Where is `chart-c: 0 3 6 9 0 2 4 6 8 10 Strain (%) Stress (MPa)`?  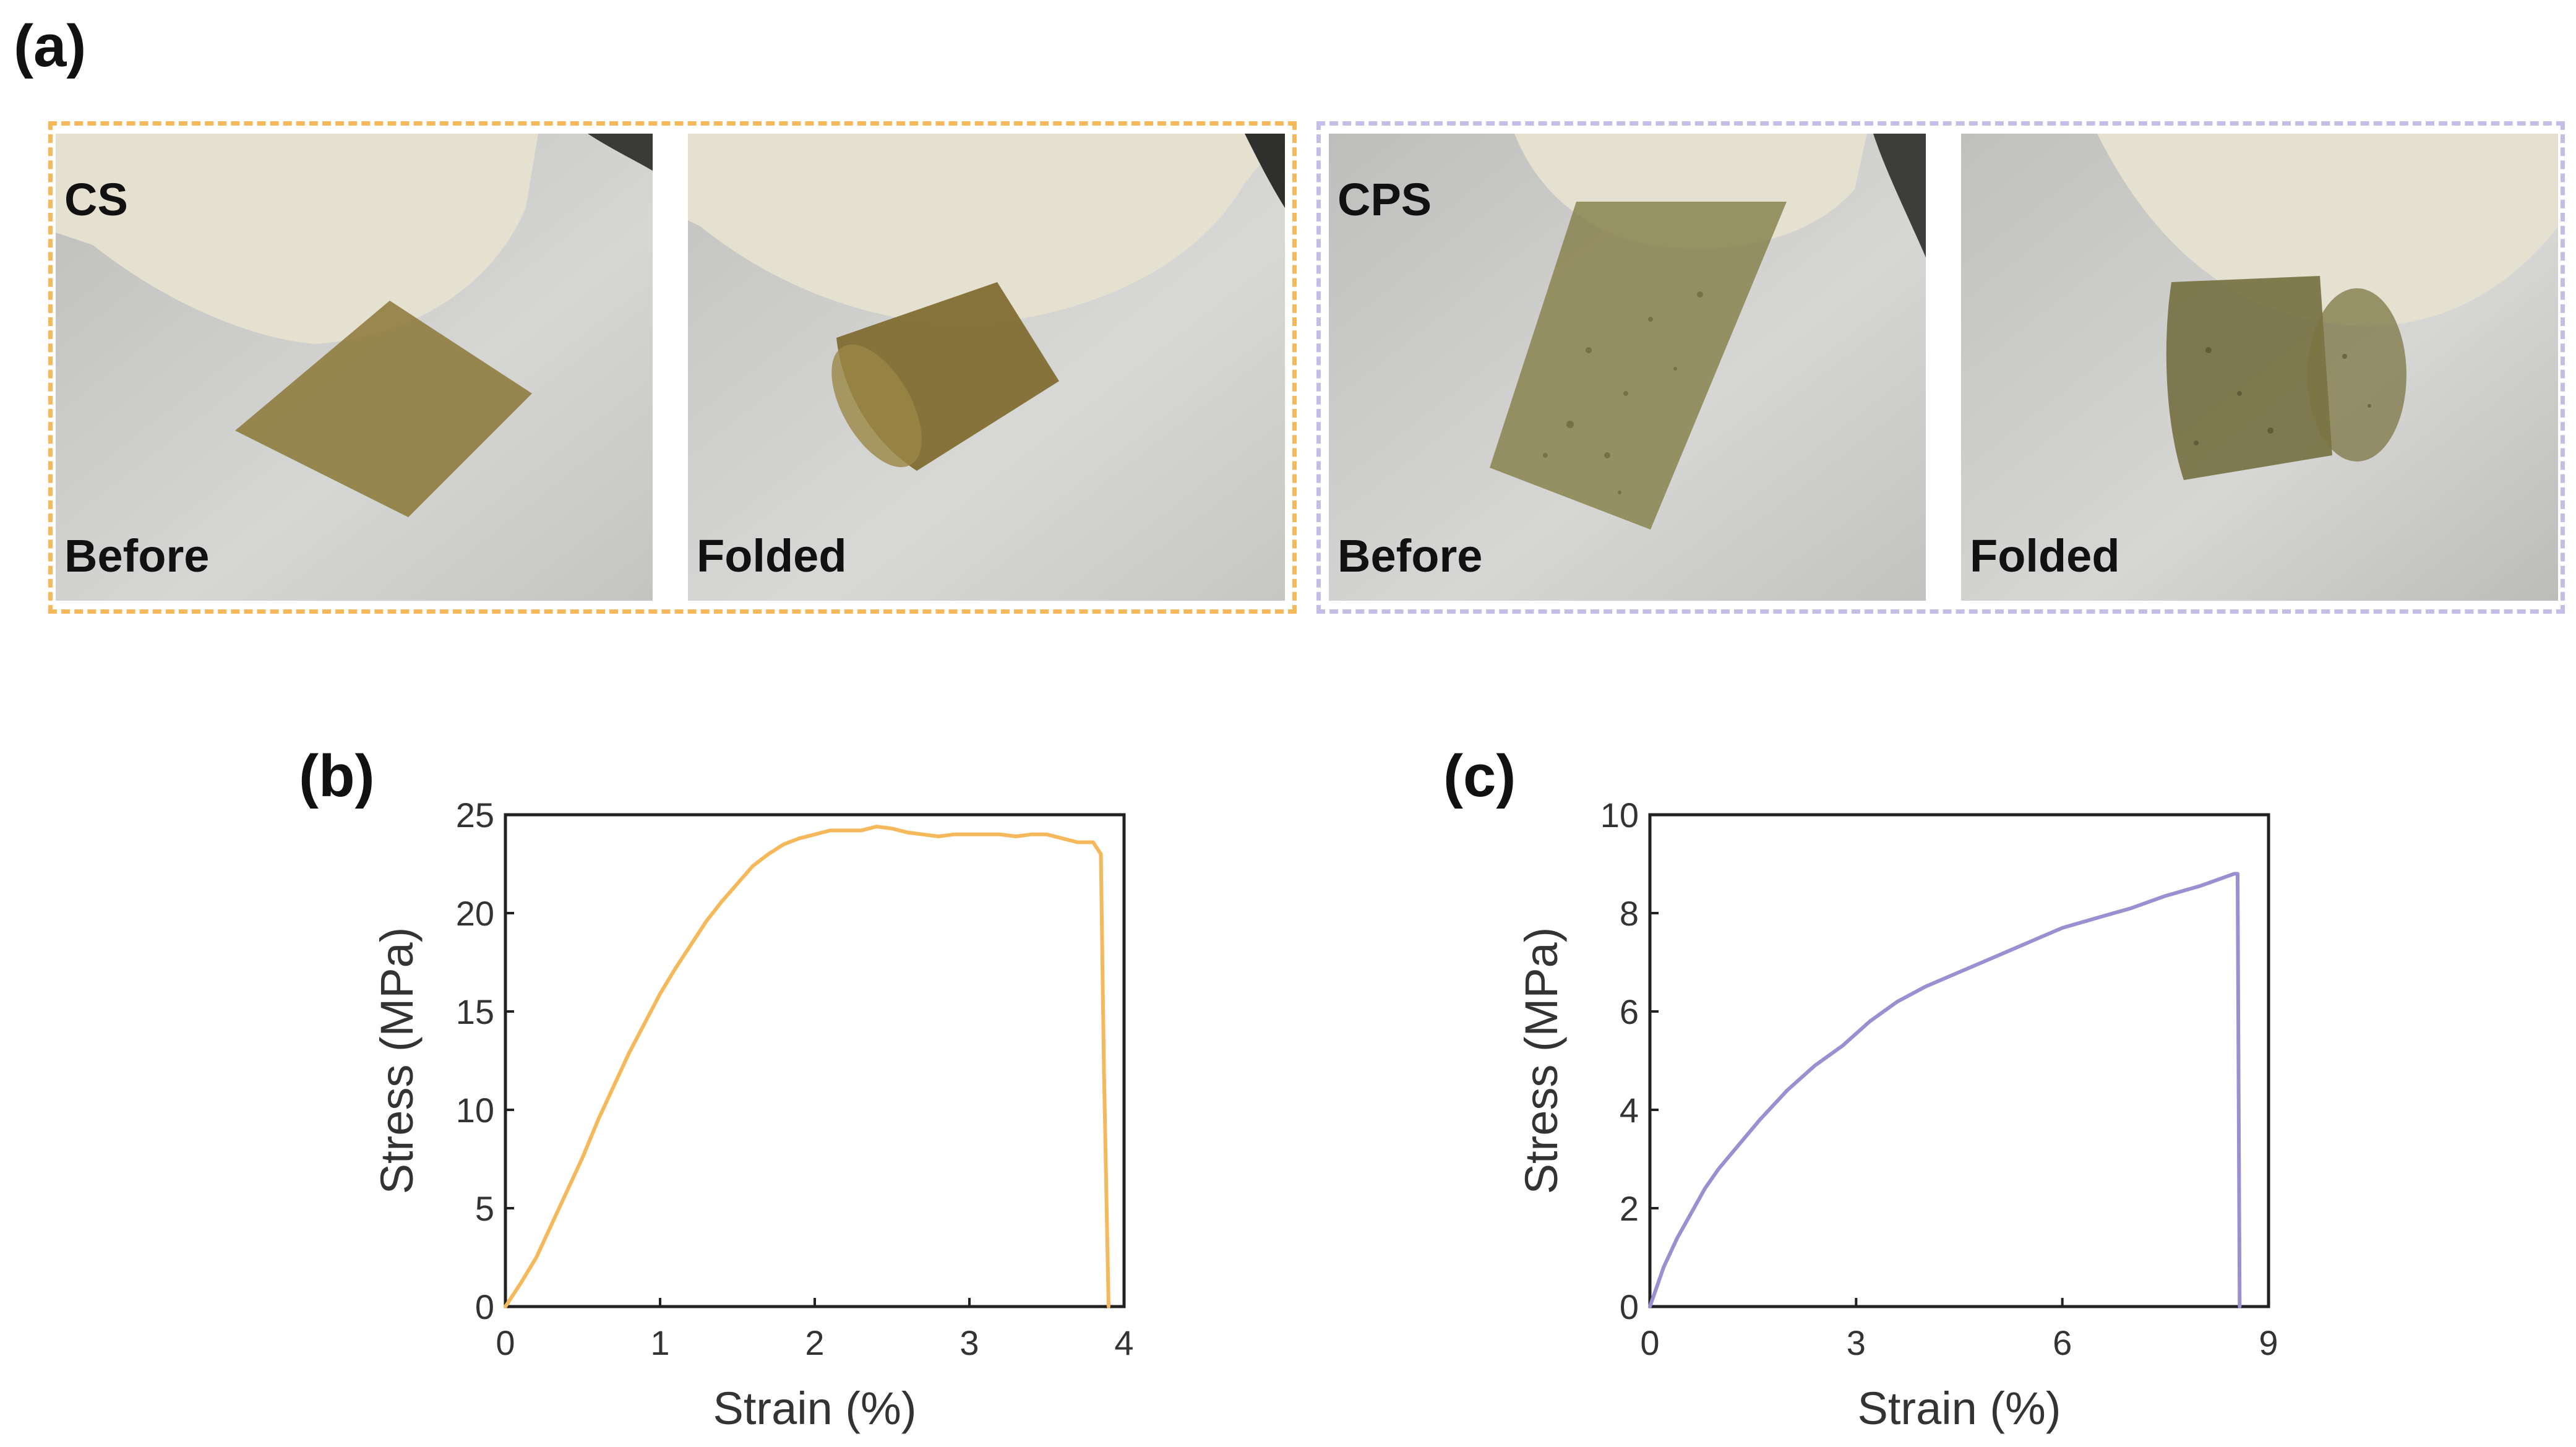
chart-c: 0 3 6 9 0 2 4 6 8 10 Strain (%) Stress (MPa) is located at coordinates (1911, 1114).